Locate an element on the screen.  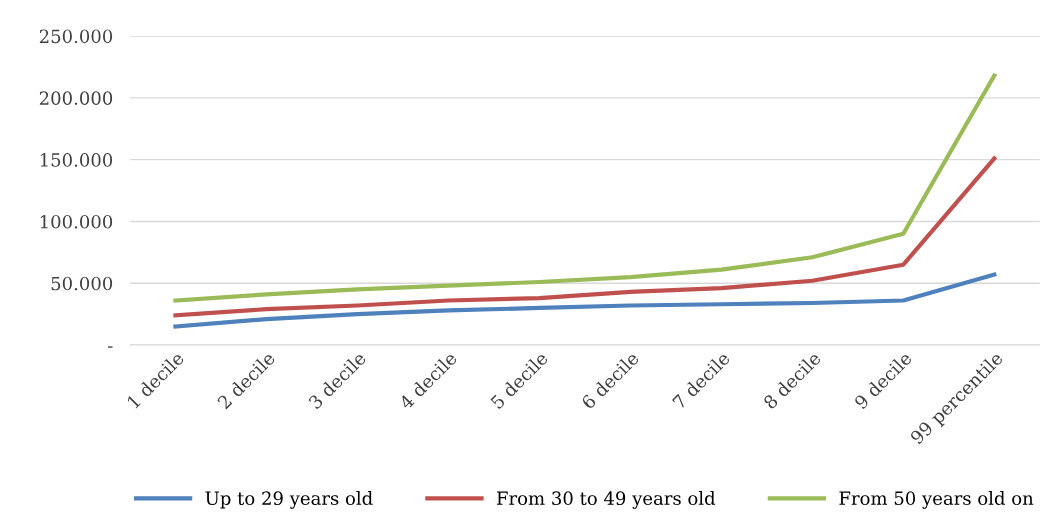
legend-label: Up to 29 years old is located at coordinates (289, 500).